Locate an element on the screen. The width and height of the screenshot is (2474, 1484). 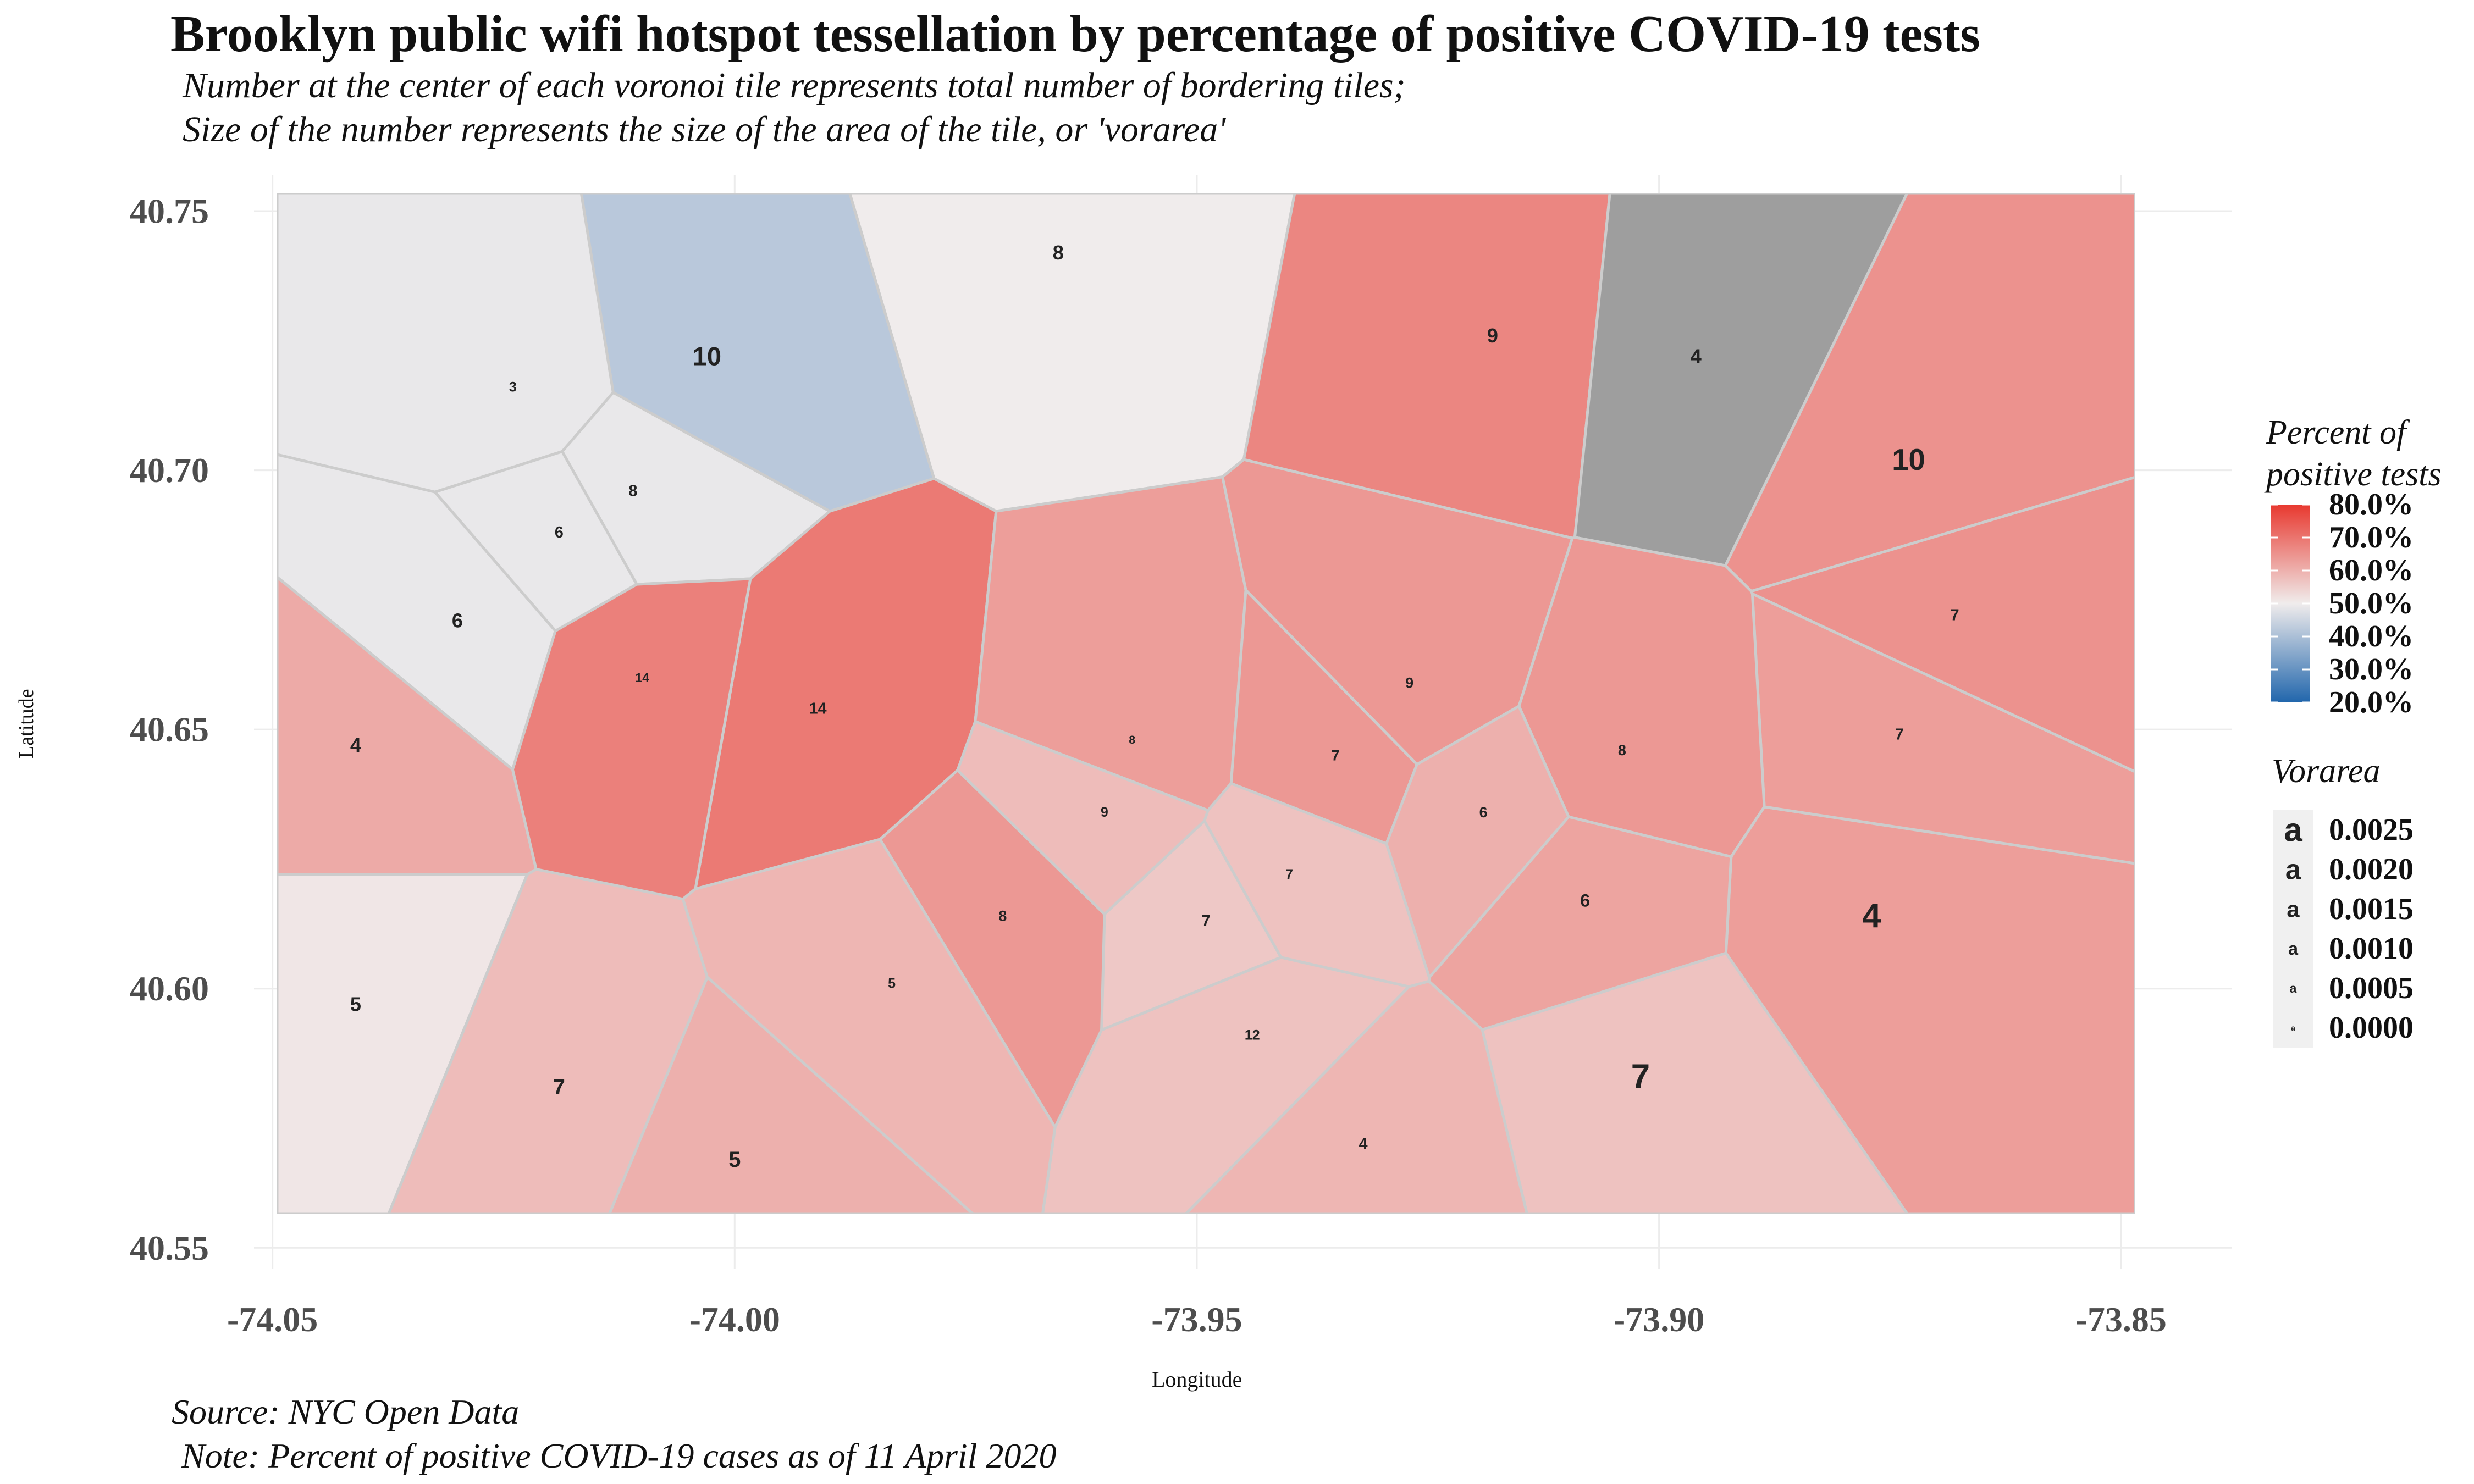
legend-size-label: 0.0000 is located at coordinates (2372, 1028).